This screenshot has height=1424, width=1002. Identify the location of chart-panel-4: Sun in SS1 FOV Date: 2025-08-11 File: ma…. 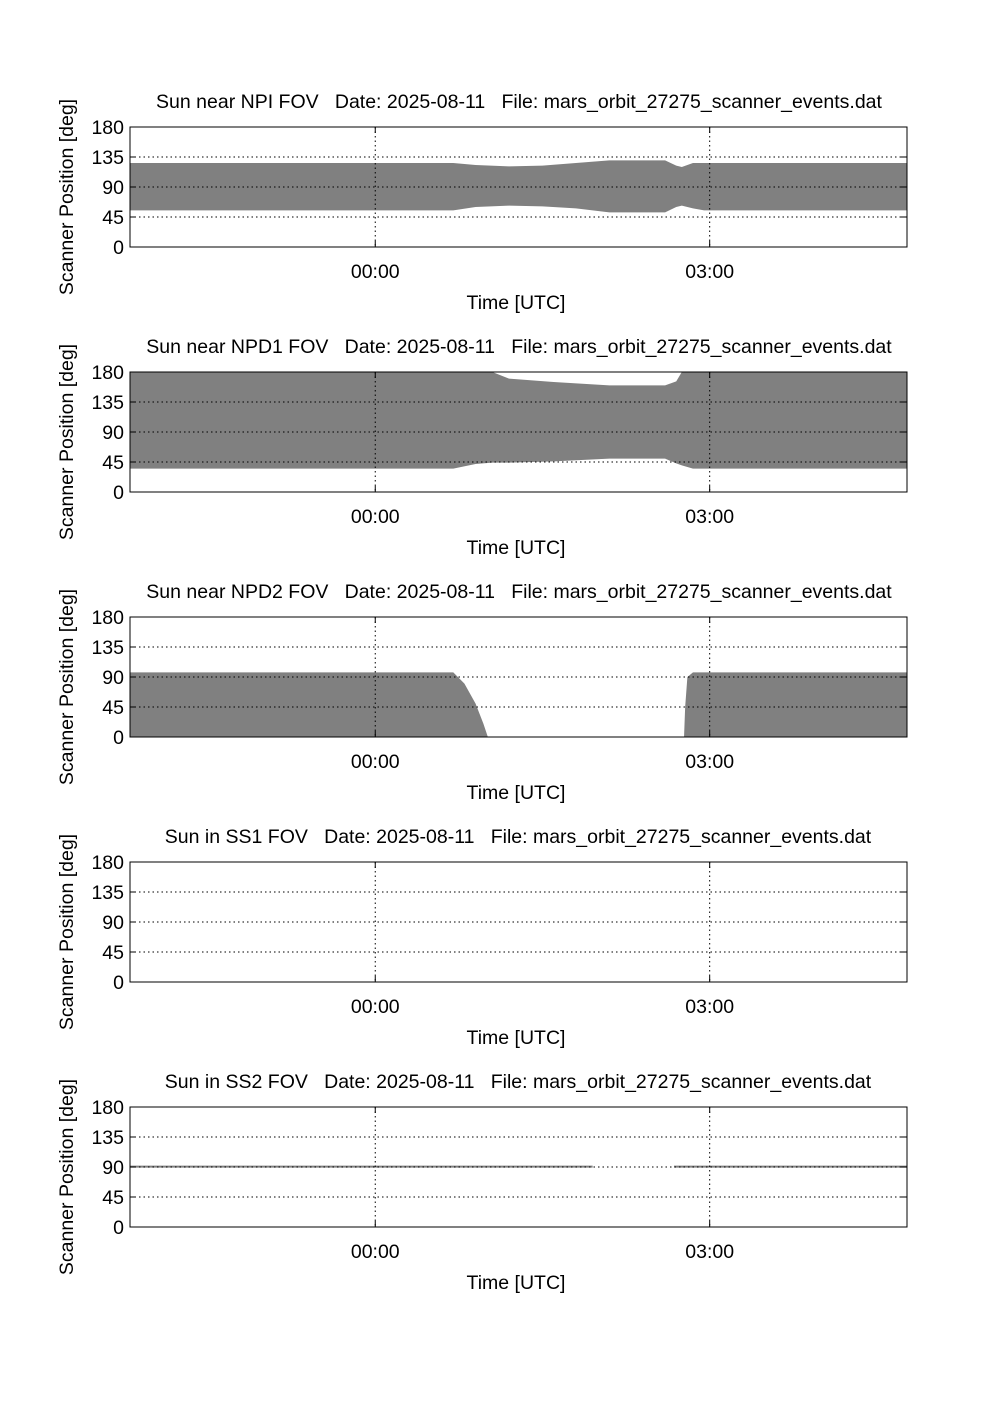
(482, 937).